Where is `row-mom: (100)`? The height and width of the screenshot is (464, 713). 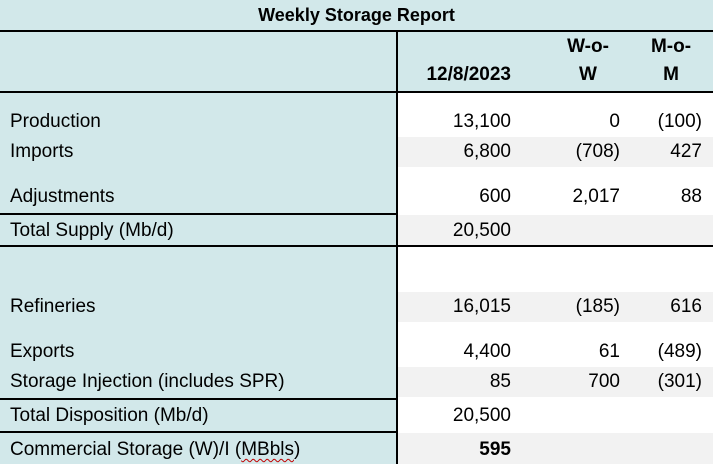
row-mom: (100) is located at coordinates (679, 121).